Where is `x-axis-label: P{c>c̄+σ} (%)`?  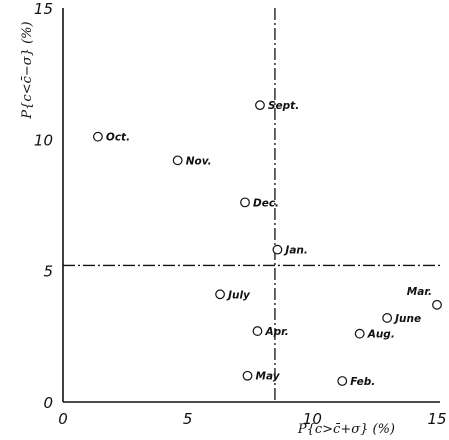 x-axis-label: P{c>c̄+σ} (%) is located at coordinates (346, 429).